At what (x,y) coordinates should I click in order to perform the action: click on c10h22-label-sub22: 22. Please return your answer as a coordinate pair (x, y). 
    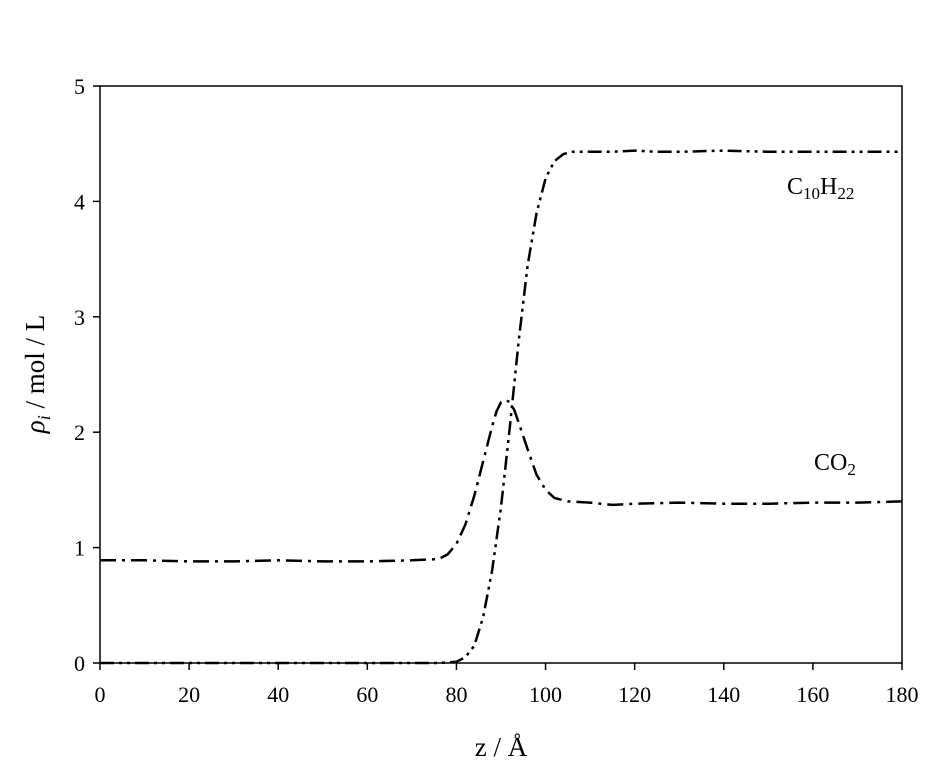
    Looking at the image, I should click on (845, 193).